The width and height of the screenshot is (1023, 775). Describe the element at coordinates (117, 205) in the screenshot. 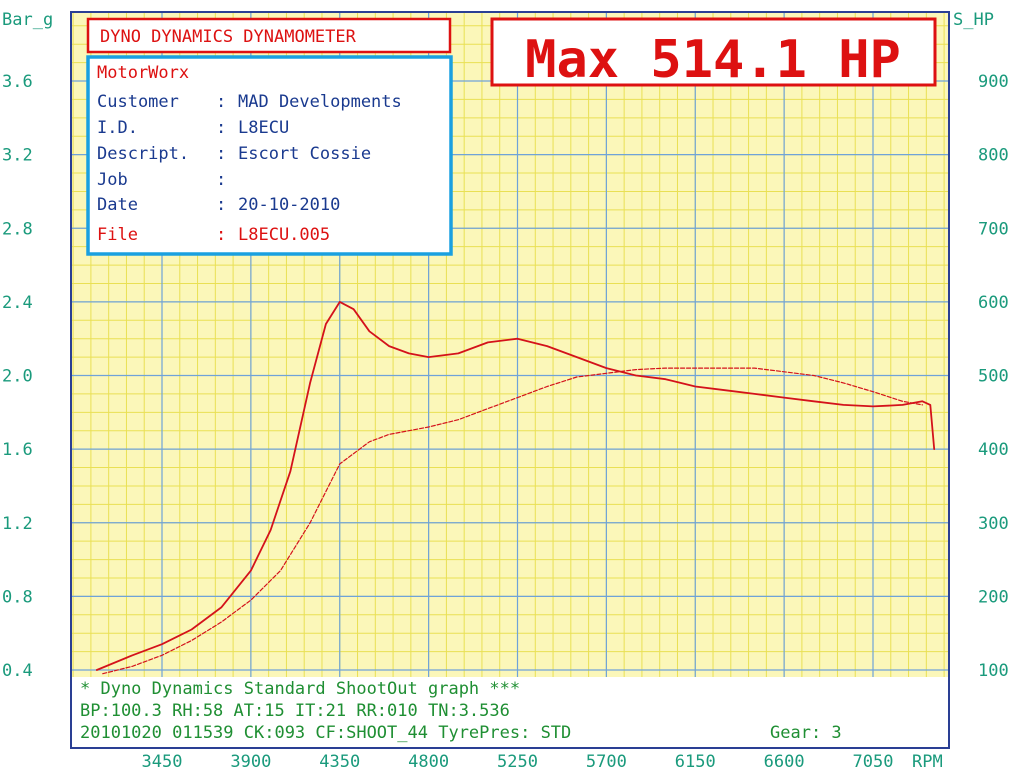

I see `info-date-label: Date` at that location.